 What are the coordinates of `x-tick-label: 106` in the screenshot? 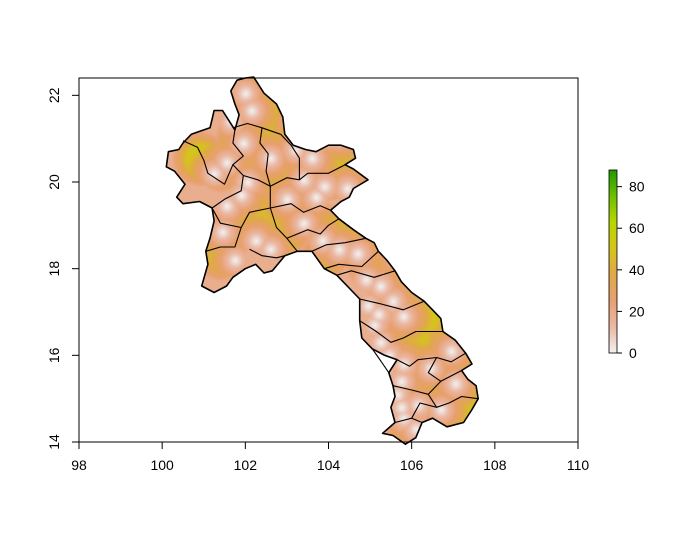 It's located at (412, 465).